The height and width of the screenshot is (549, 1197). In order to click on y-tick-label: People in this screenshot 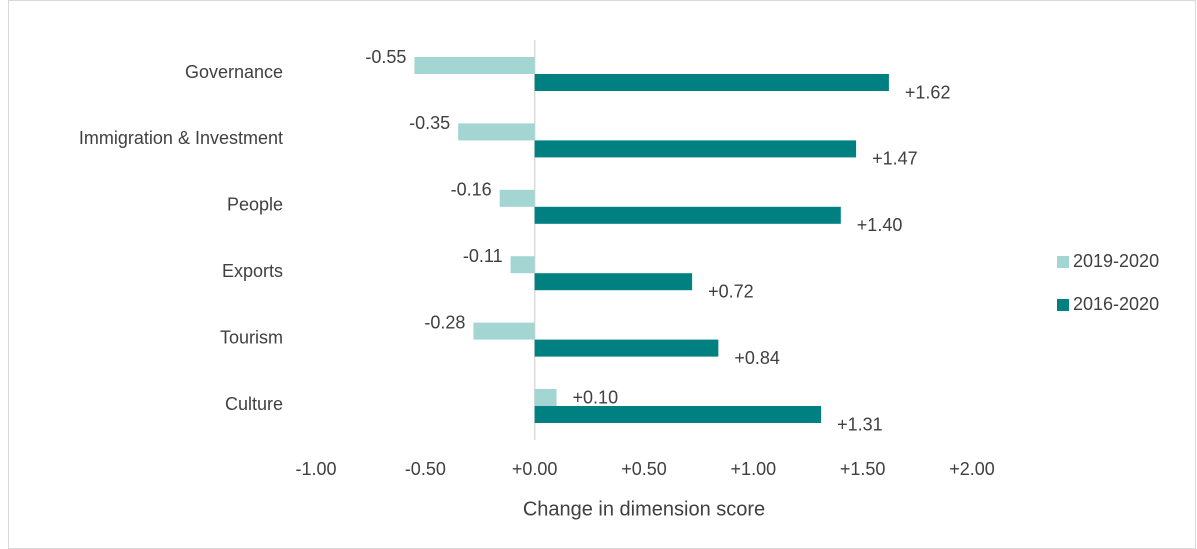, I will do `click(255, 205)`.